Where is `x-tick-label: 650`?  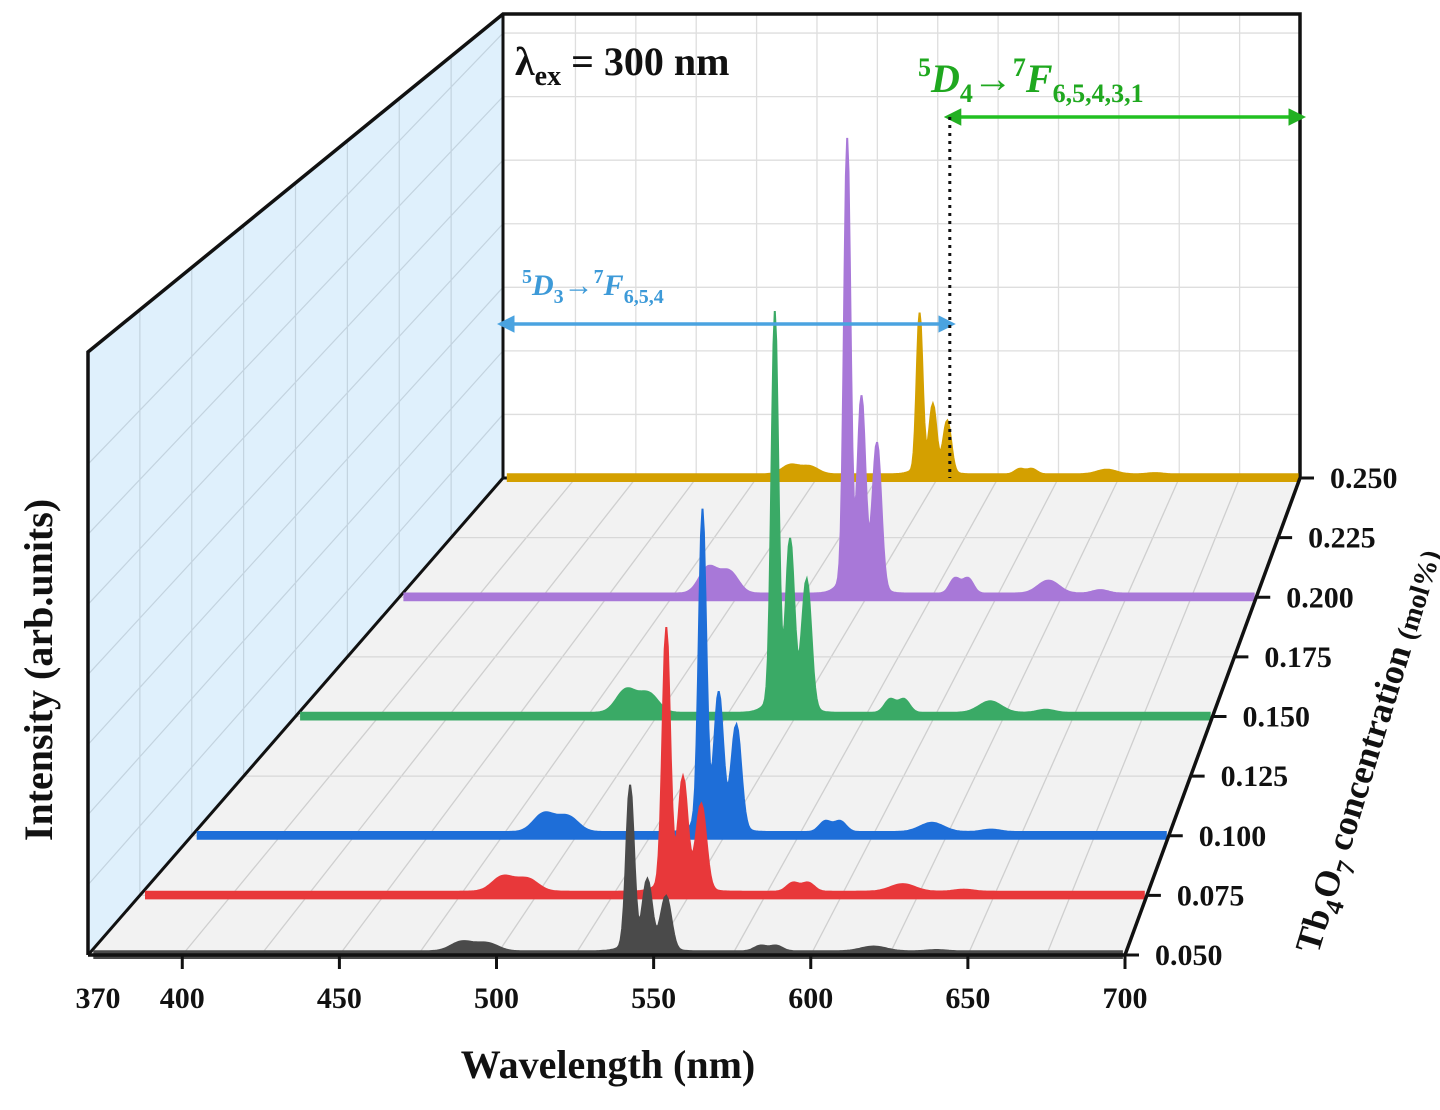 x-tick-label: 650 is located at coordinates (967, 998).